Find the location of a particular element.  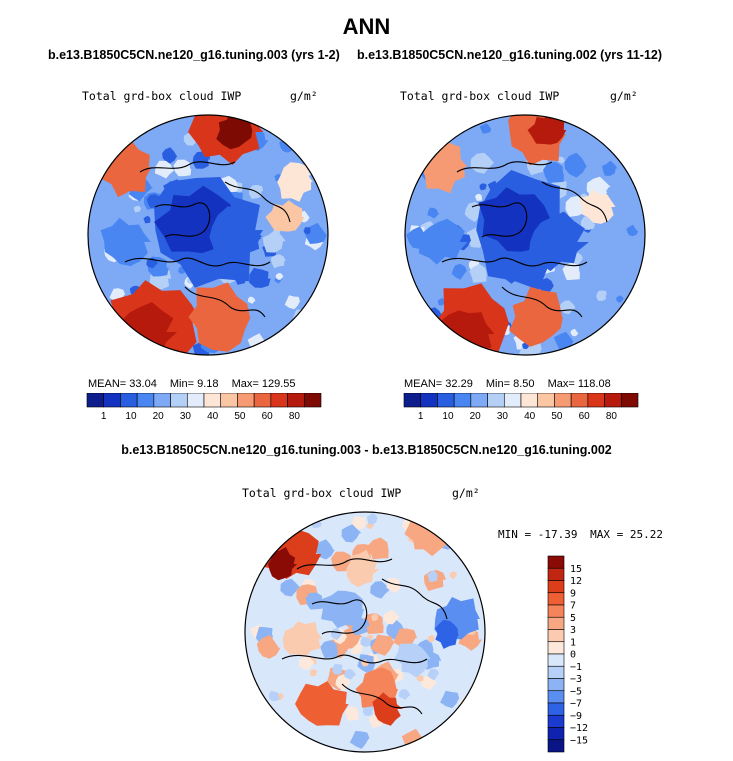

map-border is located at coordinates (525, 235).